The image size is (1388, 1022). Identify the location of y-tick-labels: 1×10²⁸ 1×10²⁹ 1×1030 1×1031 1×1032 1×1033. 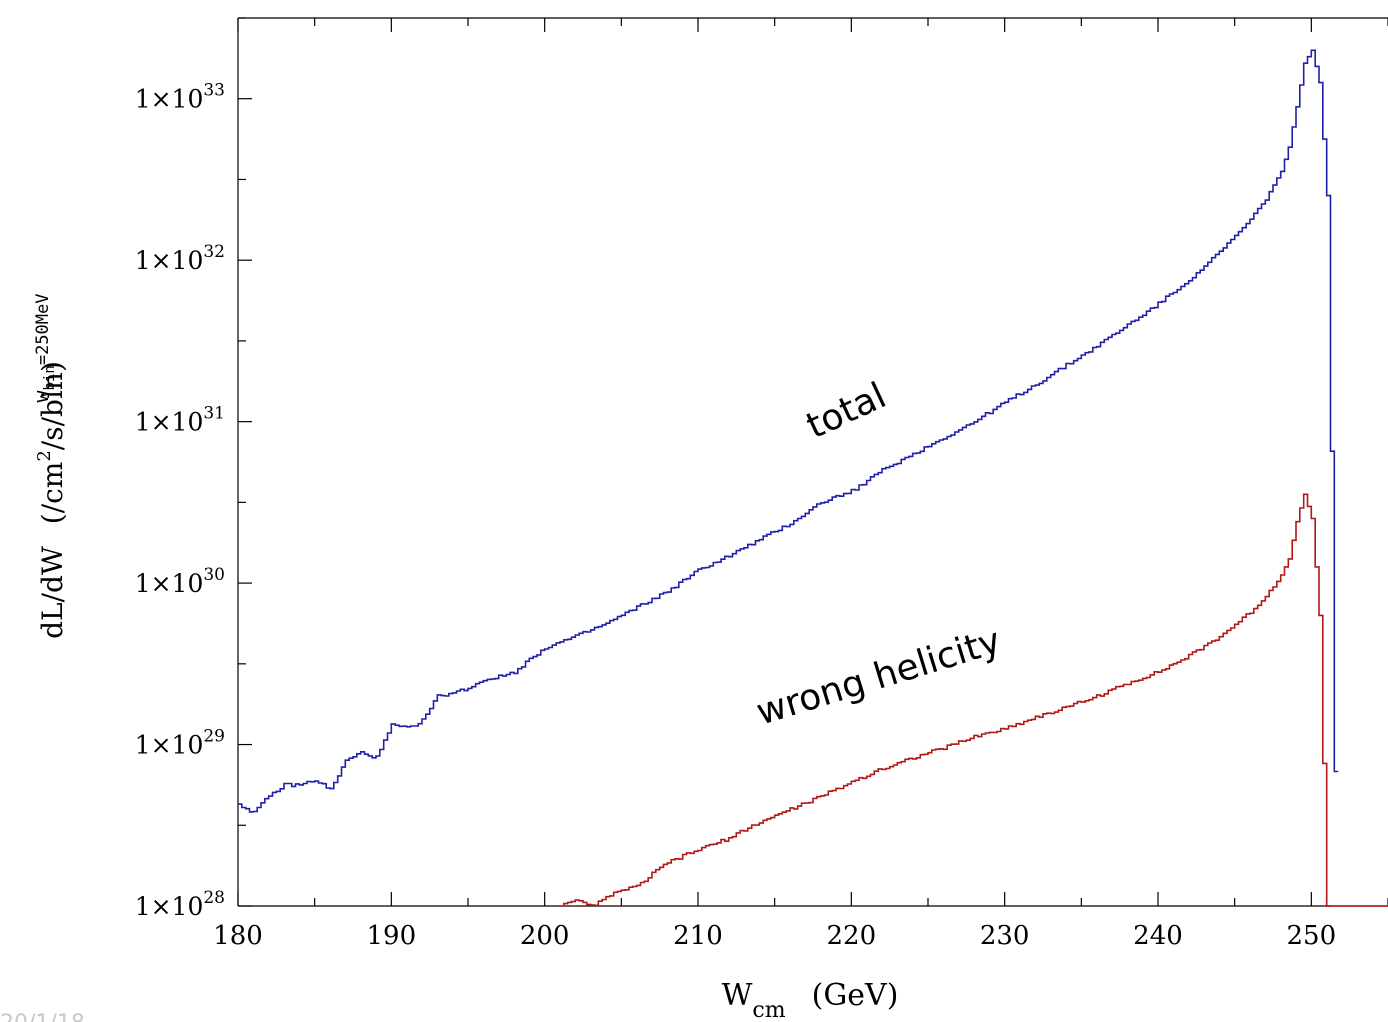
(180, 501).